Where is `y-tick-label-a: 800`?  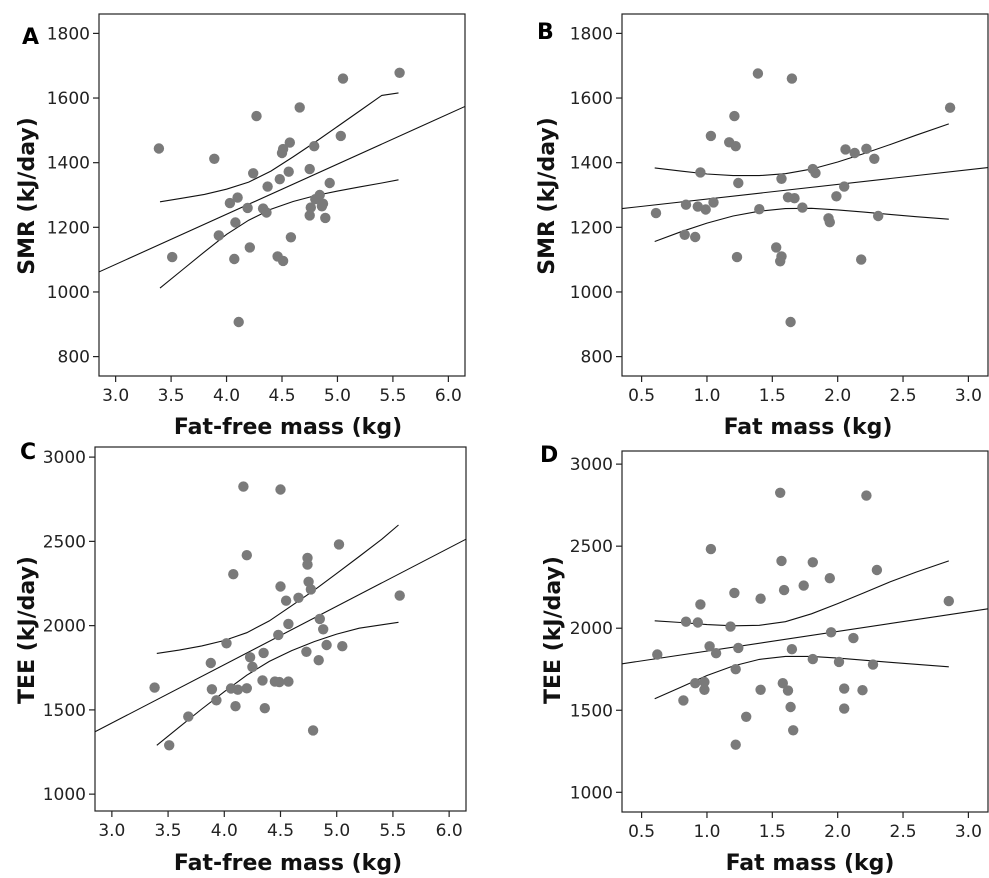 y-tick-label-a: 800 is located at coordinates (74, 358).